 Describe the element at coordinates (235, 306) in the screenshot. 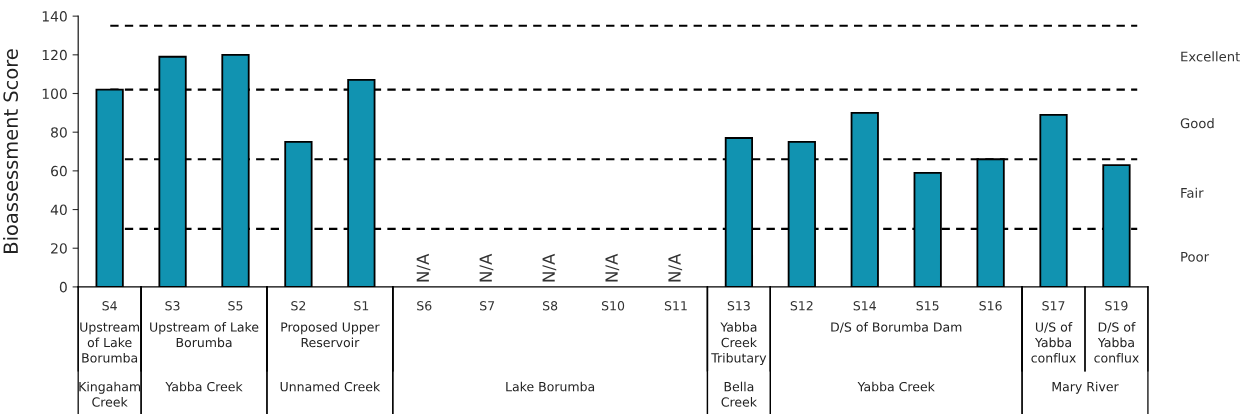

I see `x-tick-label: S5` at that location.